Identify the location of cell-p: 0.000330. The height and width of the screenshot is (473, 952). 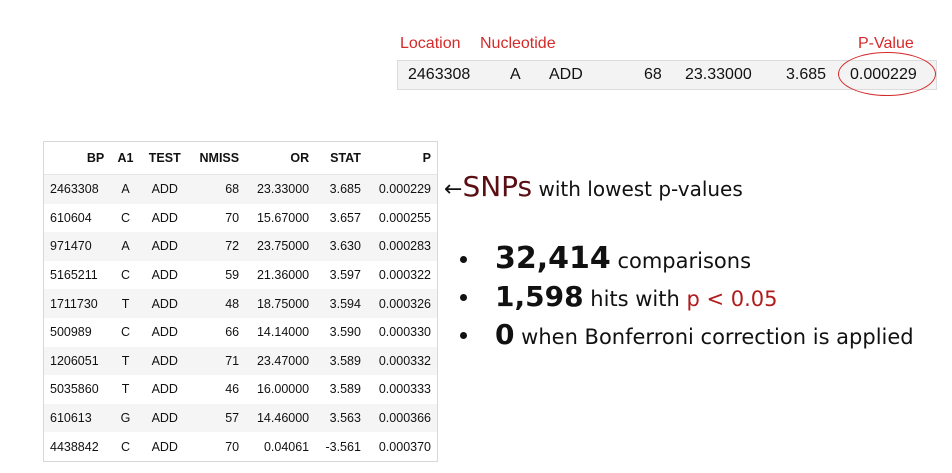
(404, 332).